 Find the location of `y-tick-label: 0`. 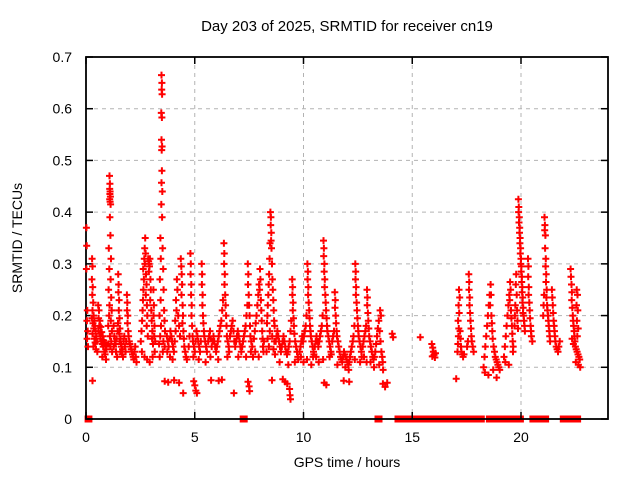

y-tick-label: 0 is located at coordinates (68, 419).